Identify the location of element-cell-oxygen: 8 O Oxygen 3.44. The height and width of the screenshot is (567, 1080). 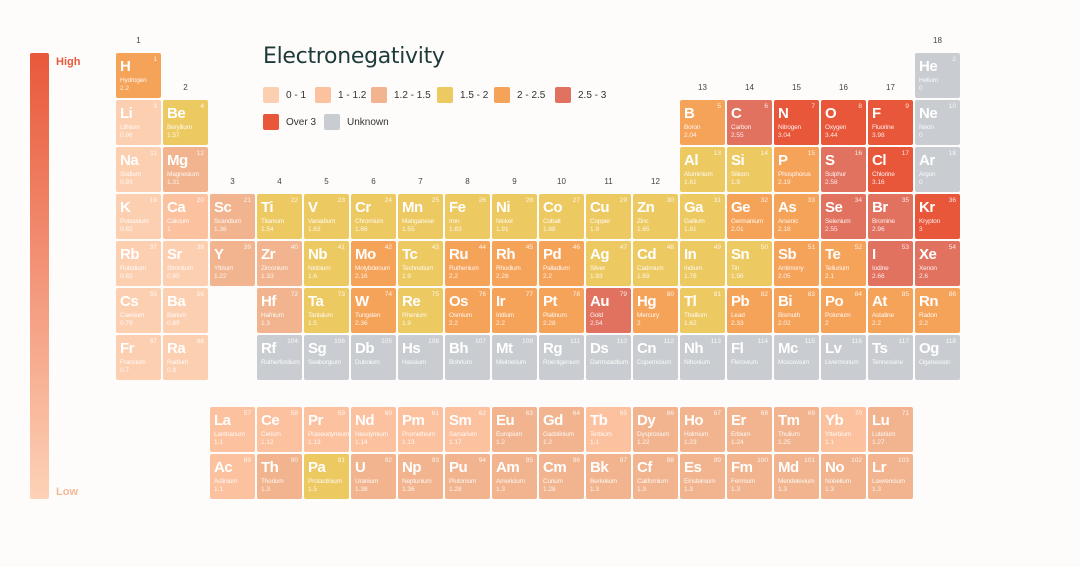
(843, 122).